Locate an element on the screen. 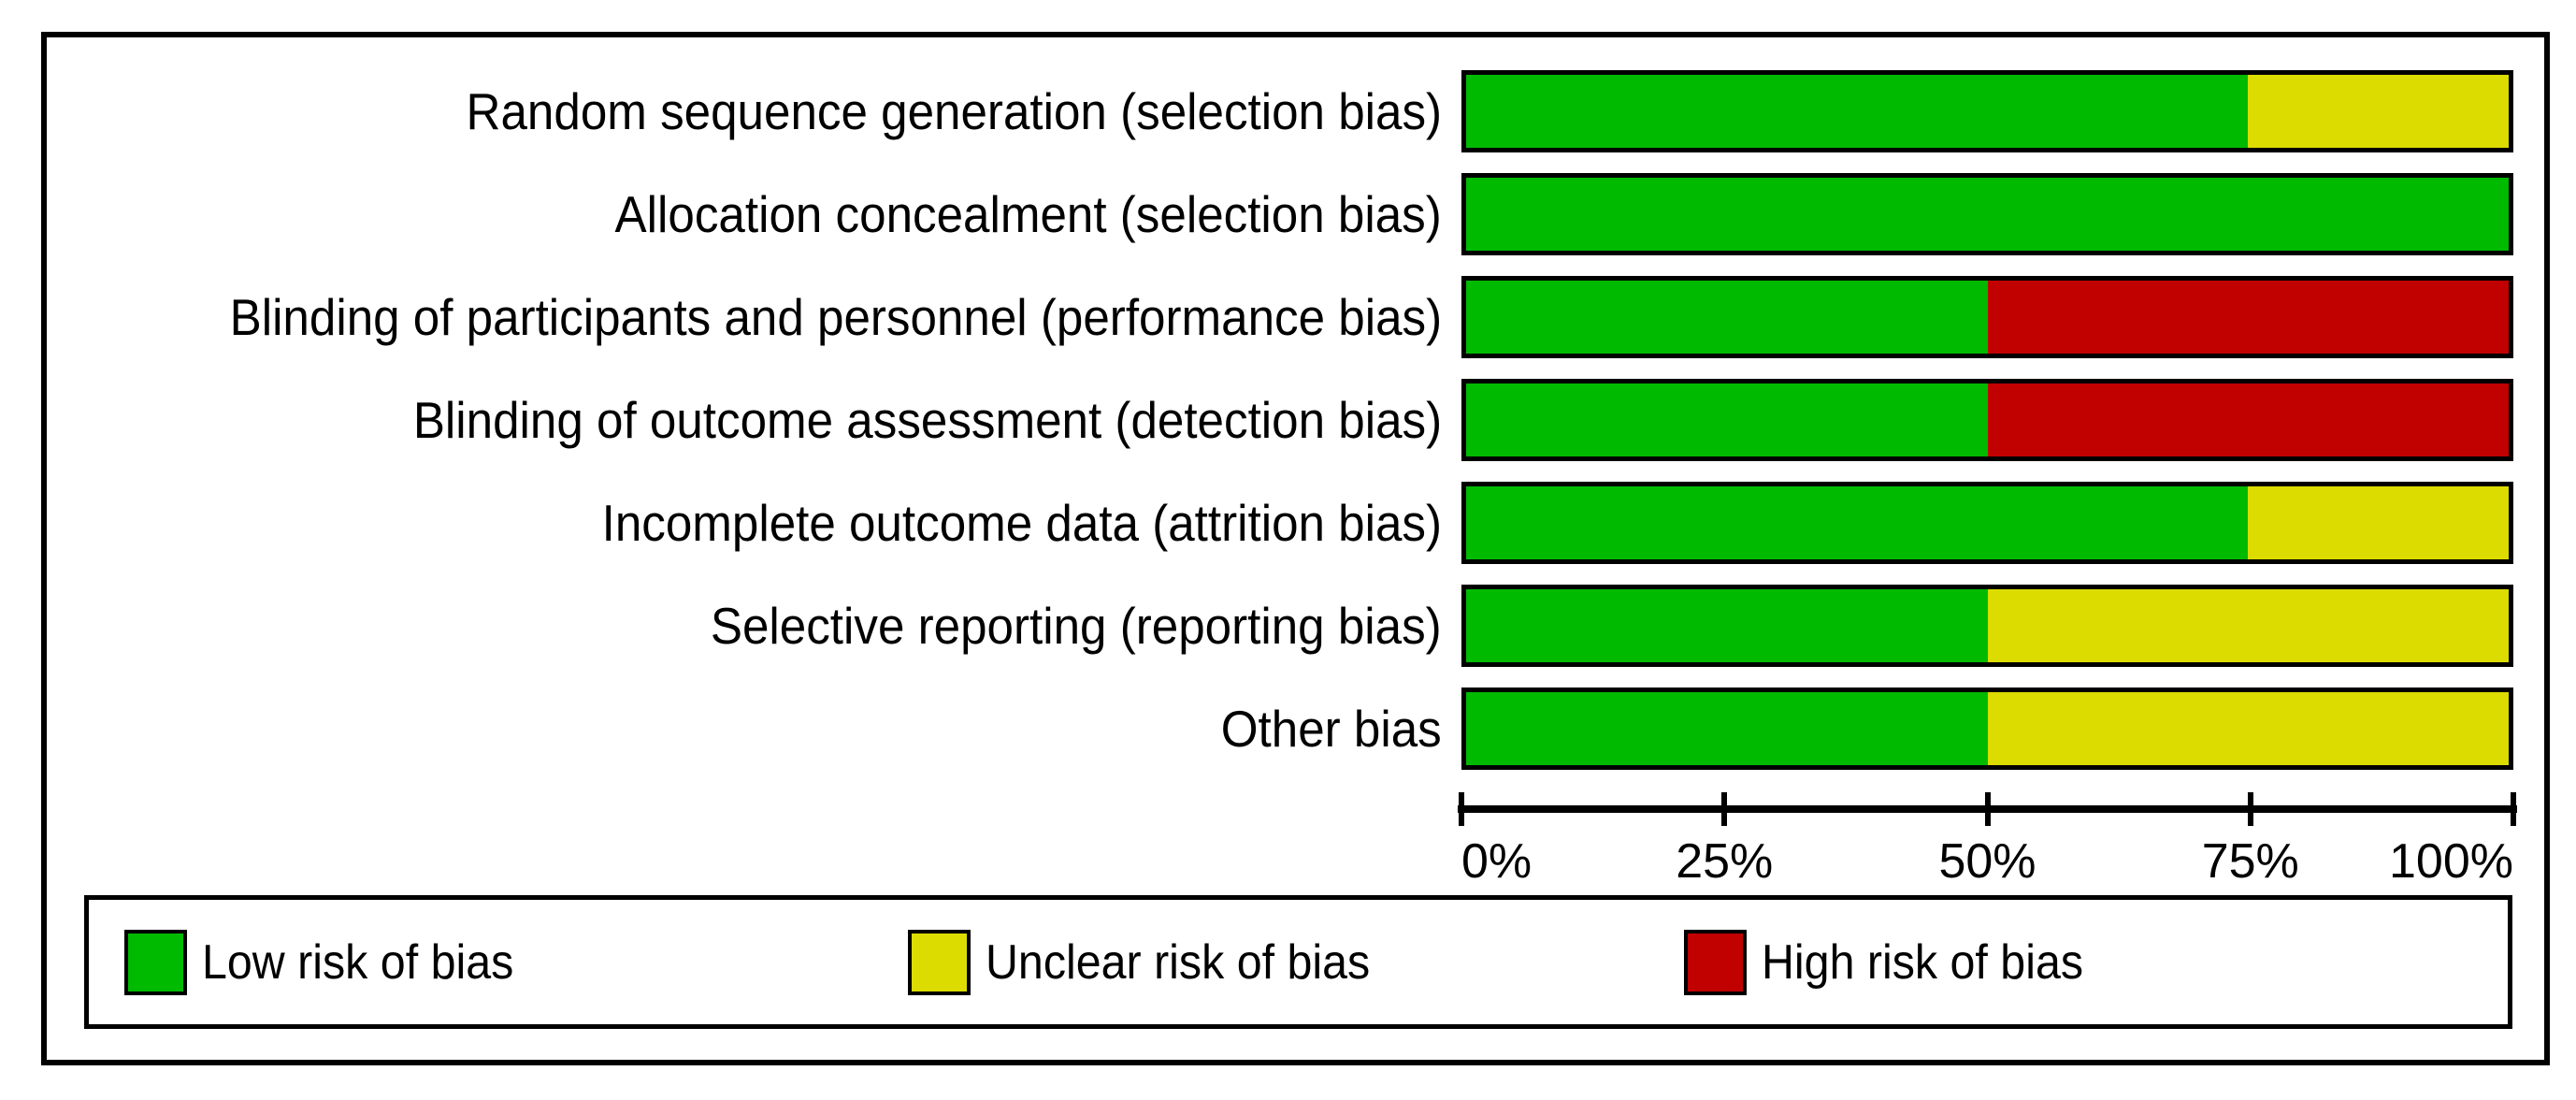  bias-domain-label: Other bias is located at coordinates (754, 729).